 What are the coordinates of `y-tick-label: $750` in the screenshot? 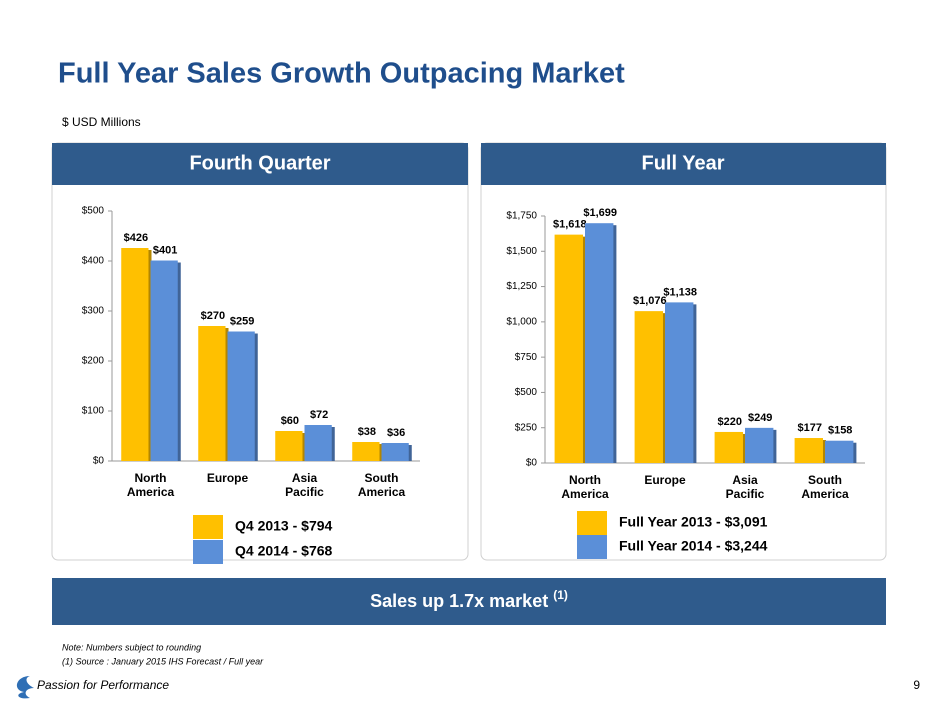 It's located at (526, 357).